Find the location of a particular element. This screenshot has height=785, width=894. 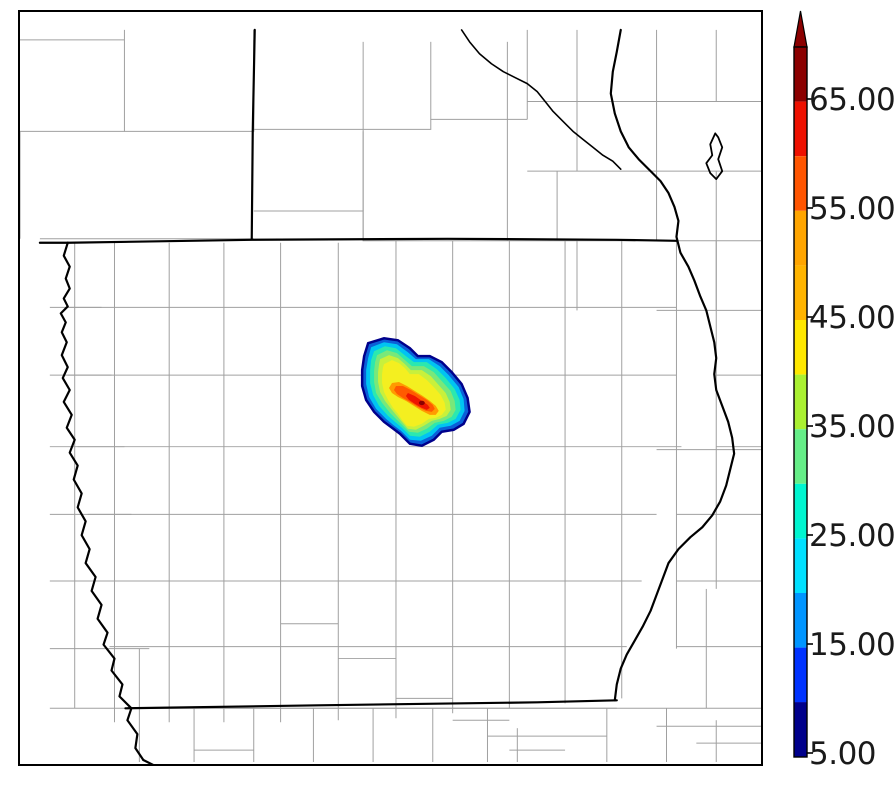

state-border-sd-mn is located at coordinates (253, 134).